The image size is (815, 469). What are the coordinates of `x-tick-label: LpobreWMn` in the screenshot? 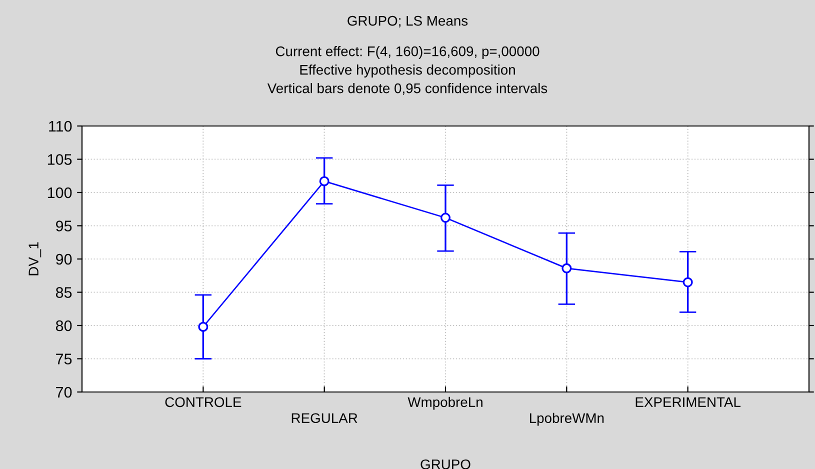 It's located at (567, 419).